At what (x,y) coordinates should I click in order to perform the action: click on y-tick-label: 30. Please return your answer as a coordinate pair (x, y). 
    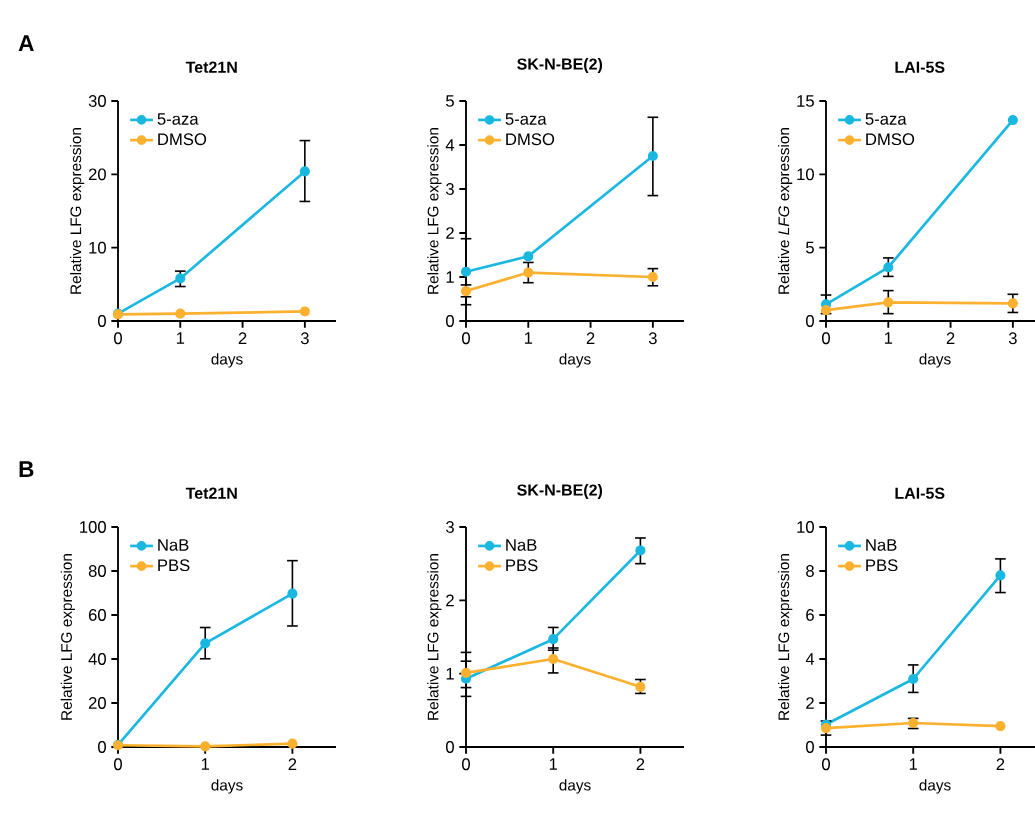
    Looking at the image, I should click on (97, 101).